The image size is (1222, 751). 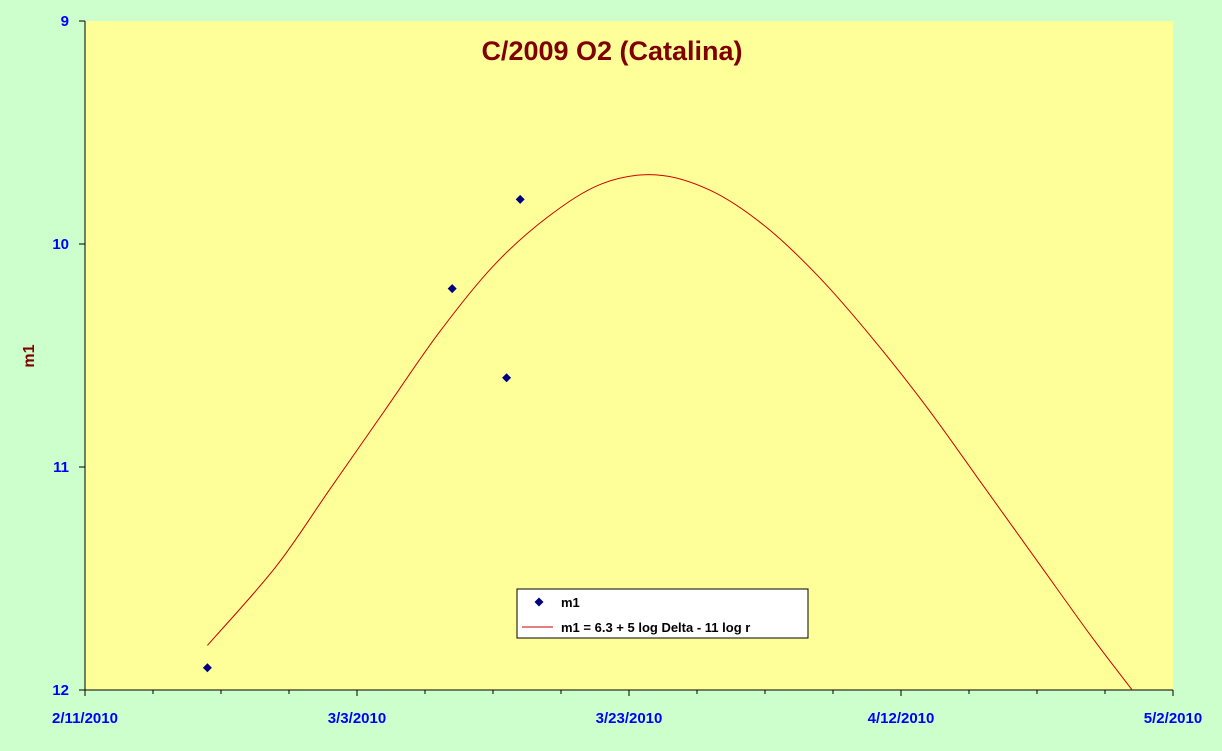 What do you see at coordinates (539, 602) in the screenshot?
I see `legend-marker-icon` at bounding box center [539, 602].